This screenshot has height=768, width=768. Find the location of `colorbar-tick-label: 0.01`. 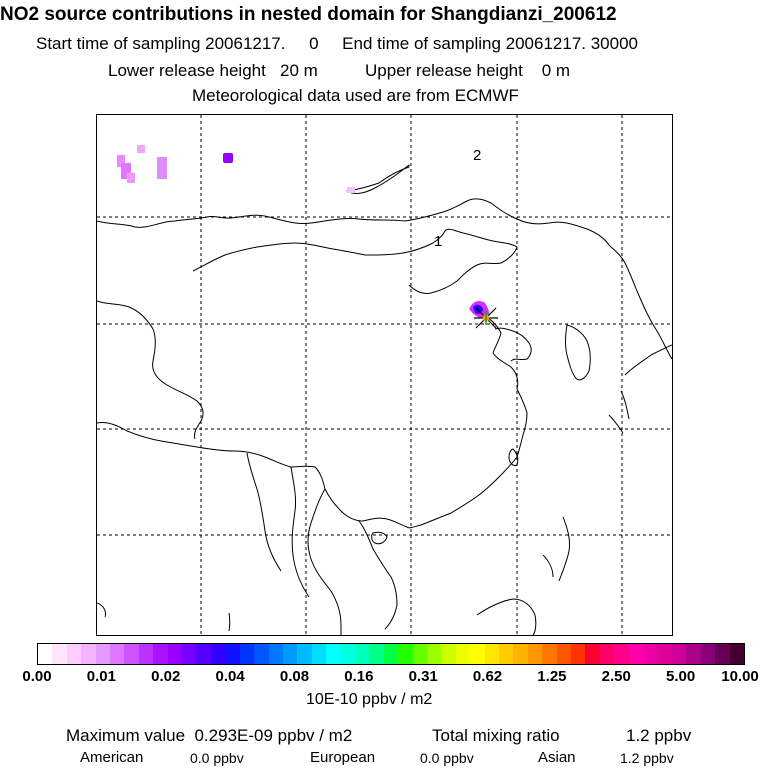

colorbar-tick-label: 0.01 is located at coordinates (101, 676).